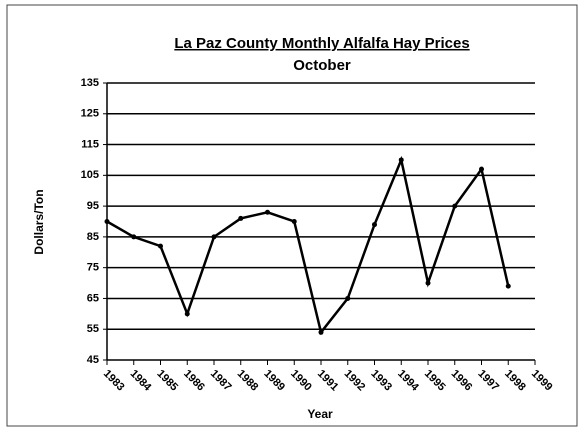  Describe the element at coordinates (93, 329) in the screenshot. I see `y-tick-label: 55` at that location.